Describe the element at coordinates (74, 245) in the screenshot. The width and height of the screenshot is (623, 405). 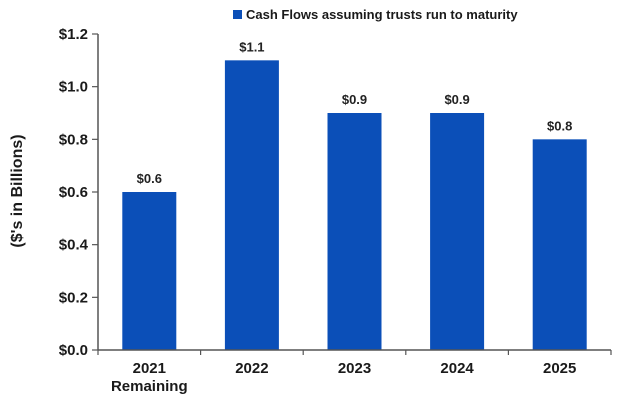
I see `y-tick-label: $0.4` at that location.